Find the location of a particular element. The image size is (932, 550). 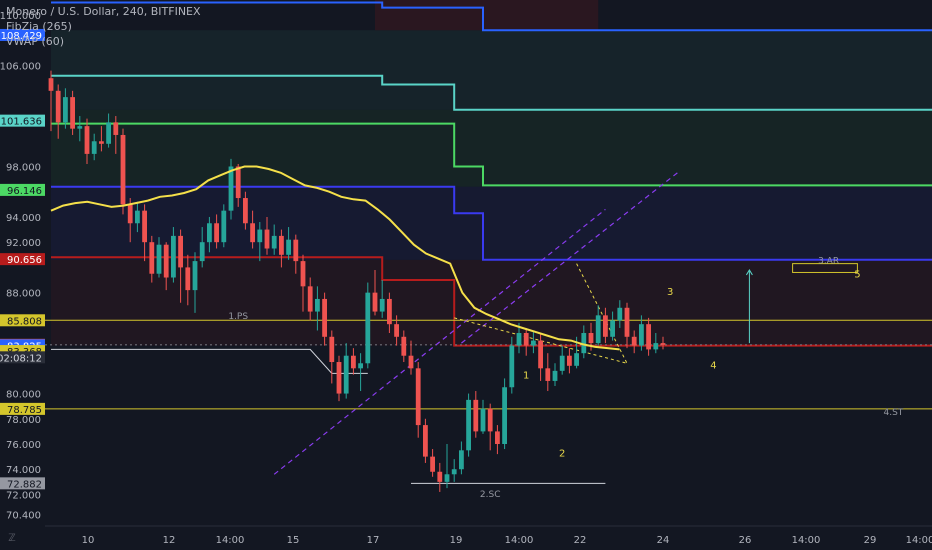

annotation-label: 2.SC is located at coordinates (490, 495).